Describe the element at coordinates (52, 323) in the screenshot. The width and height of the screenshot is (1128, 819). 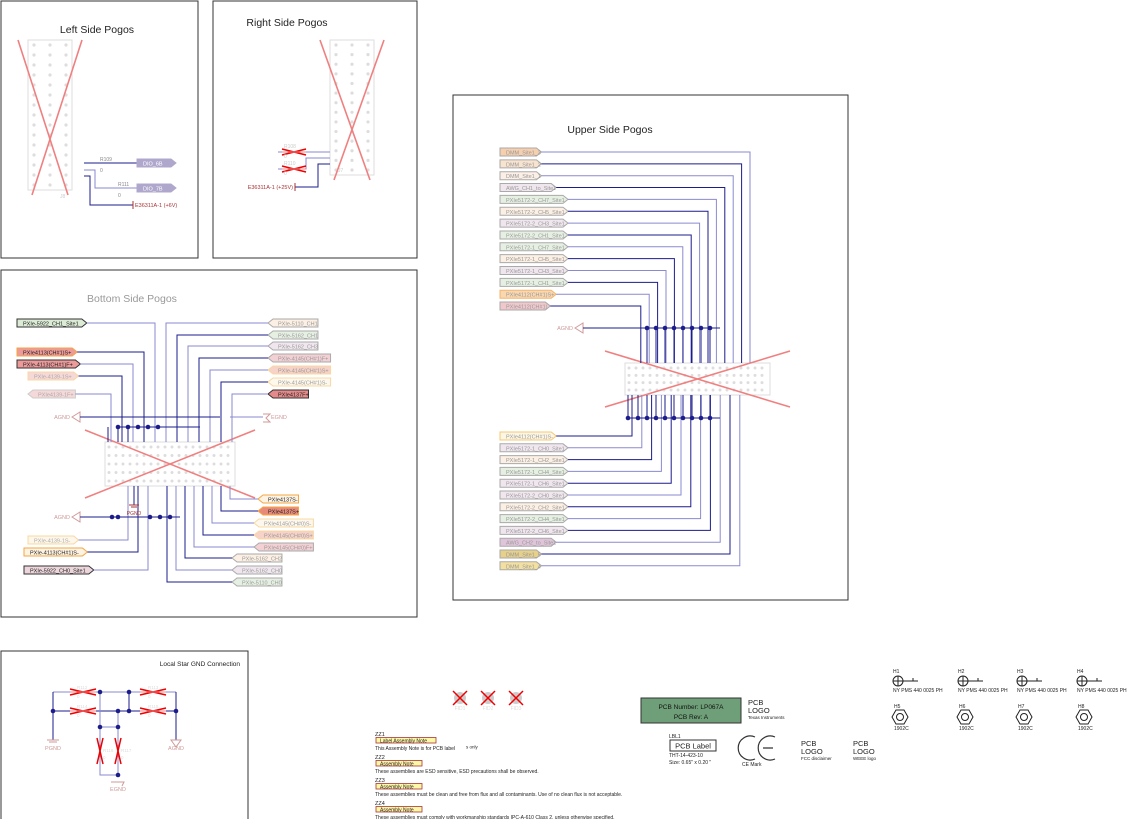
I see `net-label-bottom-left: PXIe-5922_CH1_Site1` at that location.